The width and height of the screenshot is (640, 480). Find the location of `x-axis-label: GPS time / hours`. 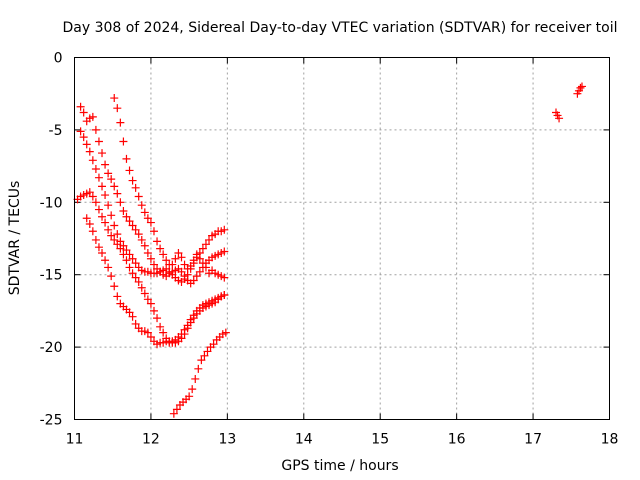

x-axis-label: GPS time / hours is located at coordinates (339, 466).